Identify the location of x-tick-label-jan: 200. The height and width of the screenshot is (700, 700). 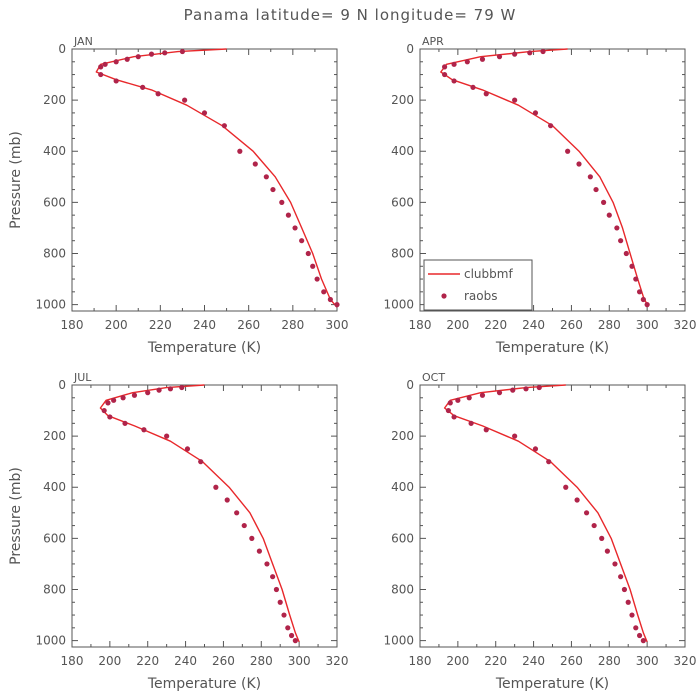
(116, 325).